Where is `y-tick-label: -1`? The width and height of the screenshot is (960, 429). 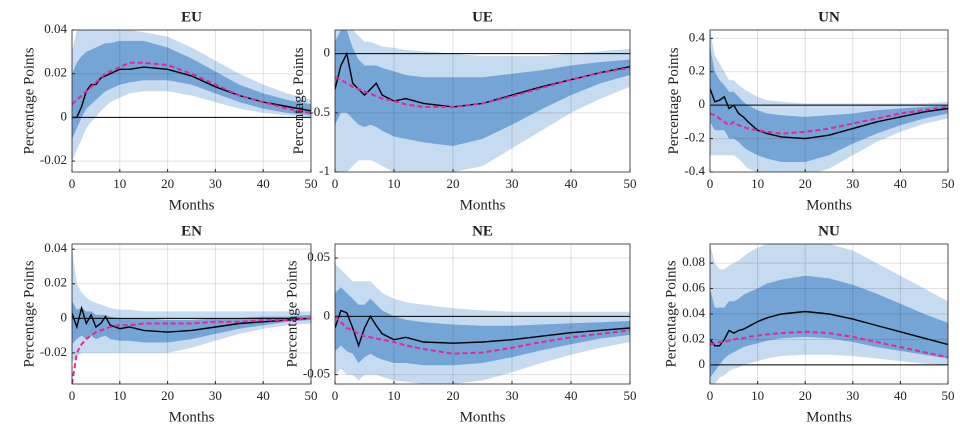
y-tick-label: -1 is located at coordinates (324, 170).